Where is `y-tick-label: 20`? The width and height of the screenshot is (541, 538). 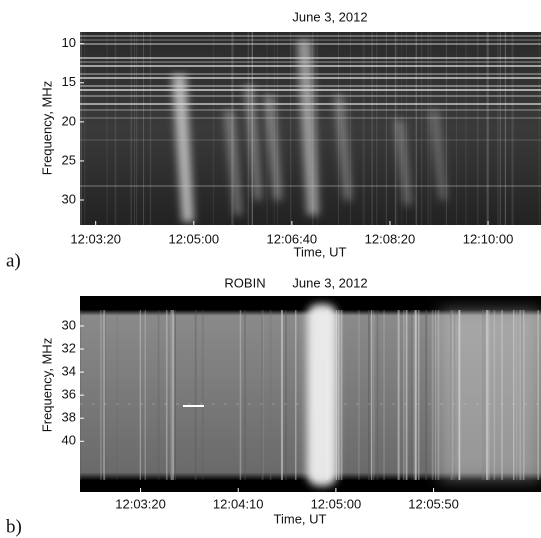
y-tick-label: 20 is located at coordinates (69, 120).